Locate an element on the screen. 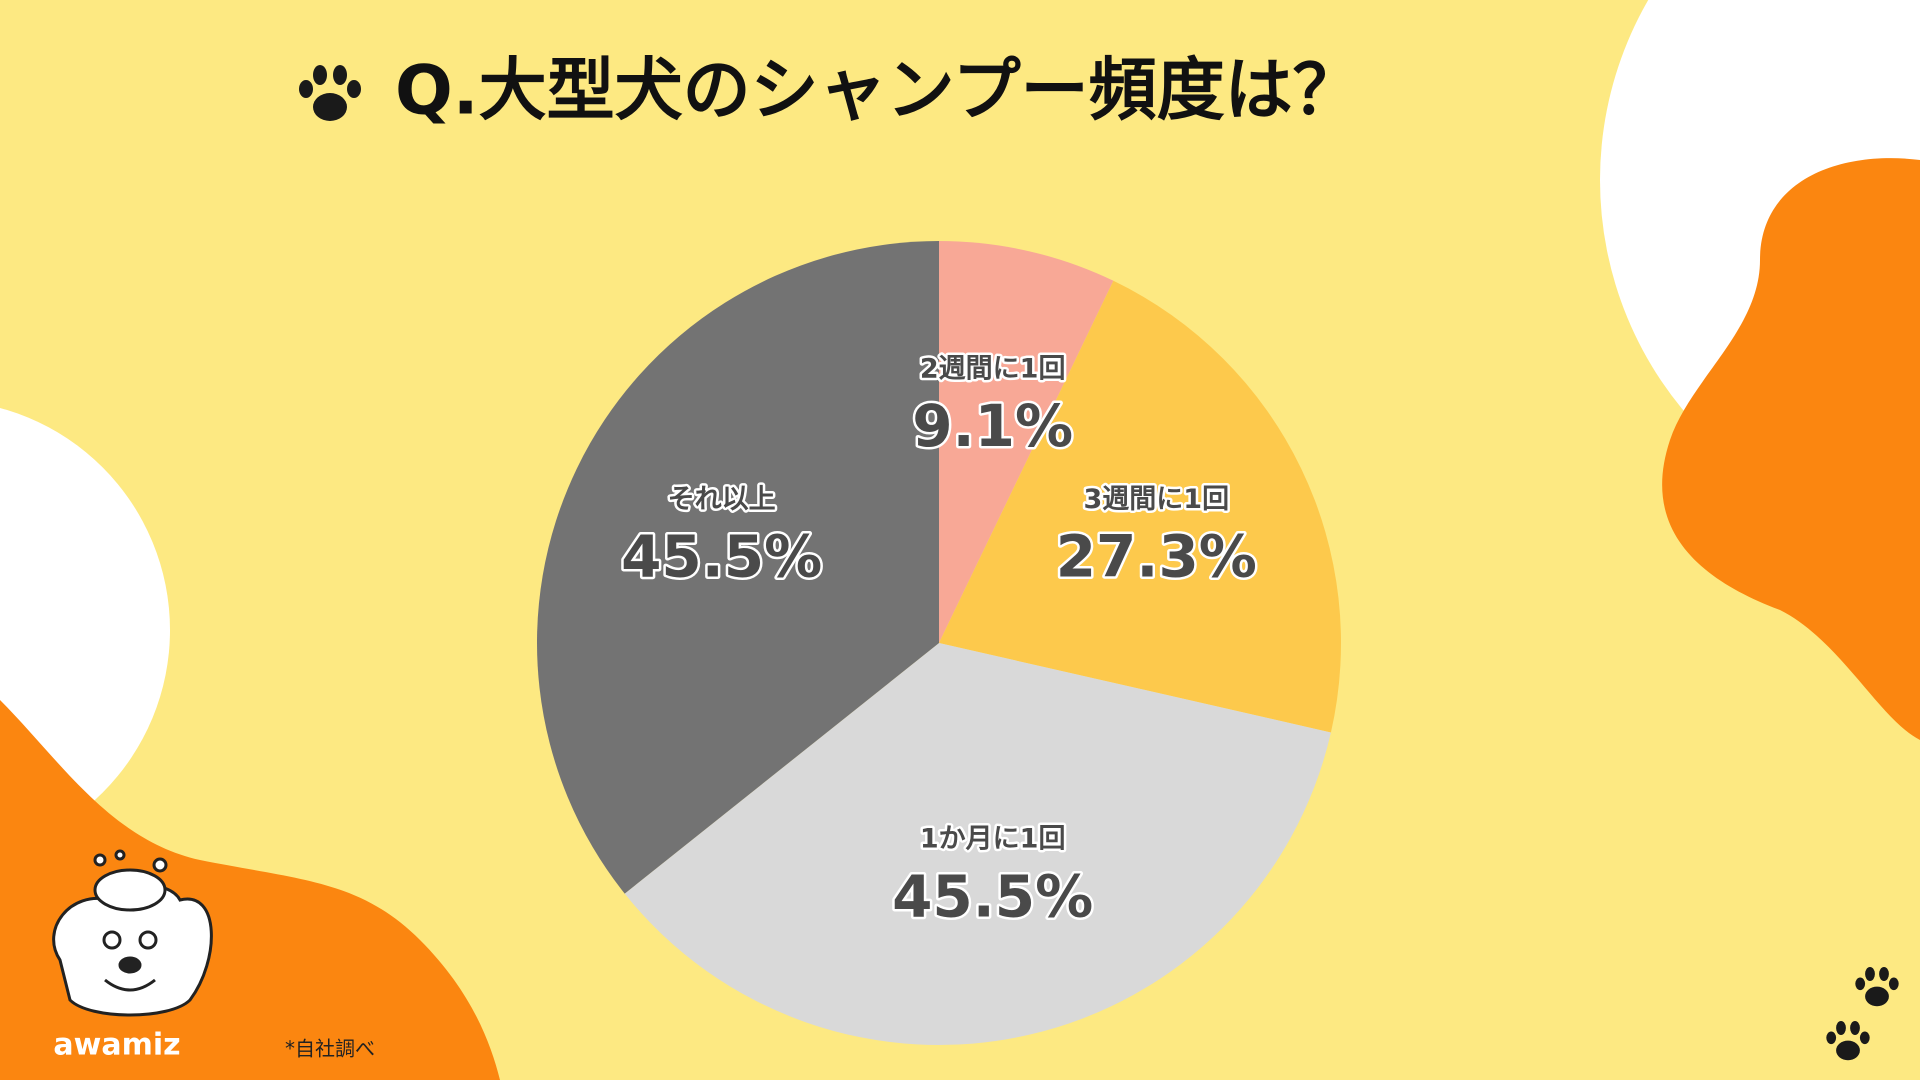 This screenshot has width=1920, height=1080. brand: awamiz is located at coordinates (116, 1045).